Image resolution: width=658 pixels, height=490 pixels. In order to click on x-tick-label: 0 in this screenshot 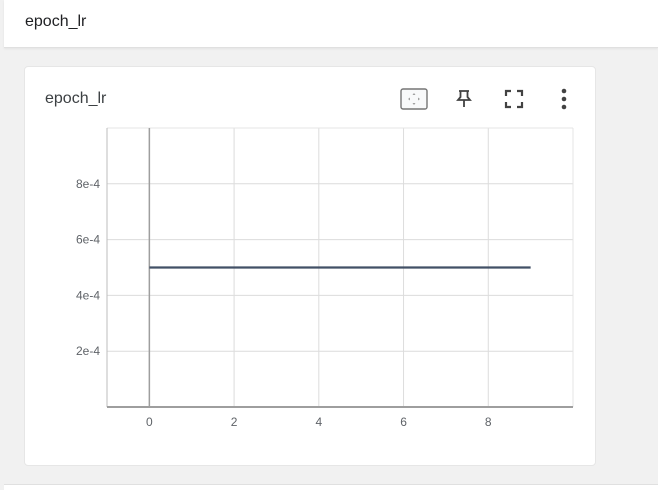, I will do `click(149, 422)`.